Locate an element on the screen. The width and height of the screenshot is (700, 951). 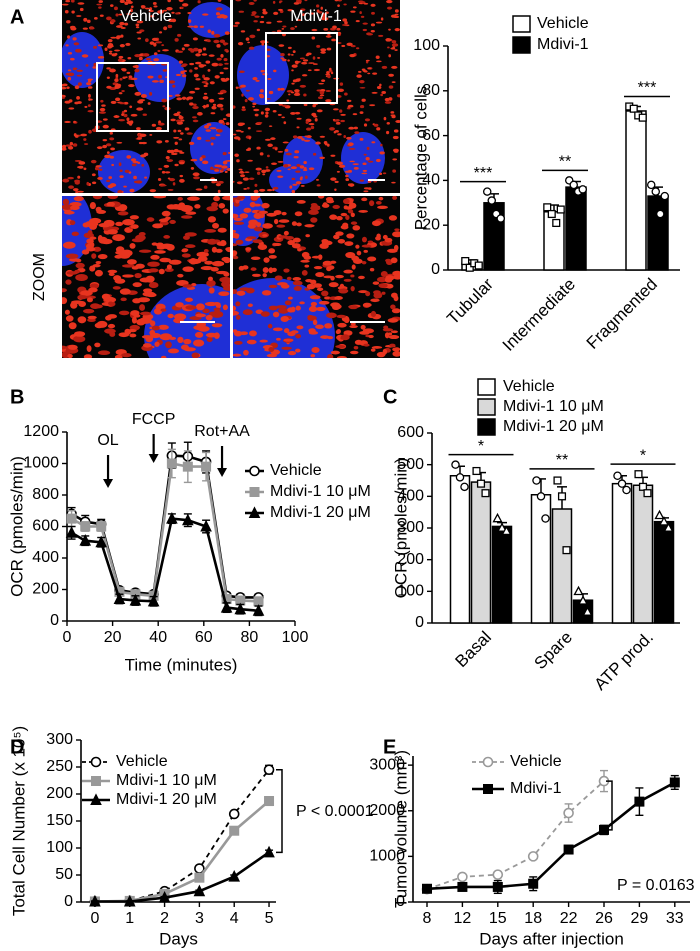
y-tick-label: 50 is located at coordinates (64, 874).